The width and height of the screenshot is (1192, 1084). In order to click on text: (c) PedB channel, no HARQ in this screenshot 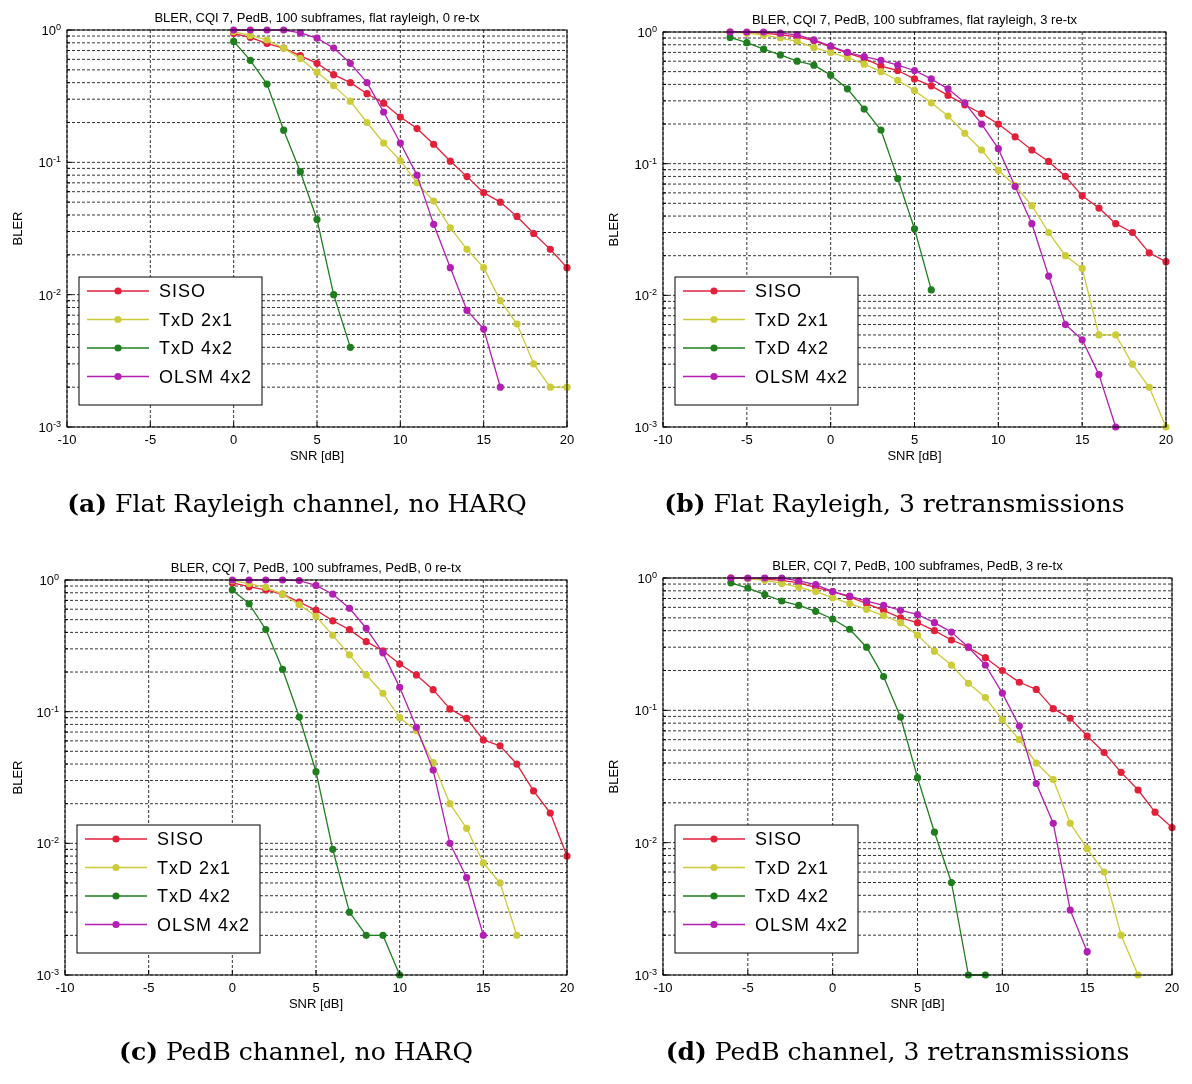, I will do `click(296, 1051)`.